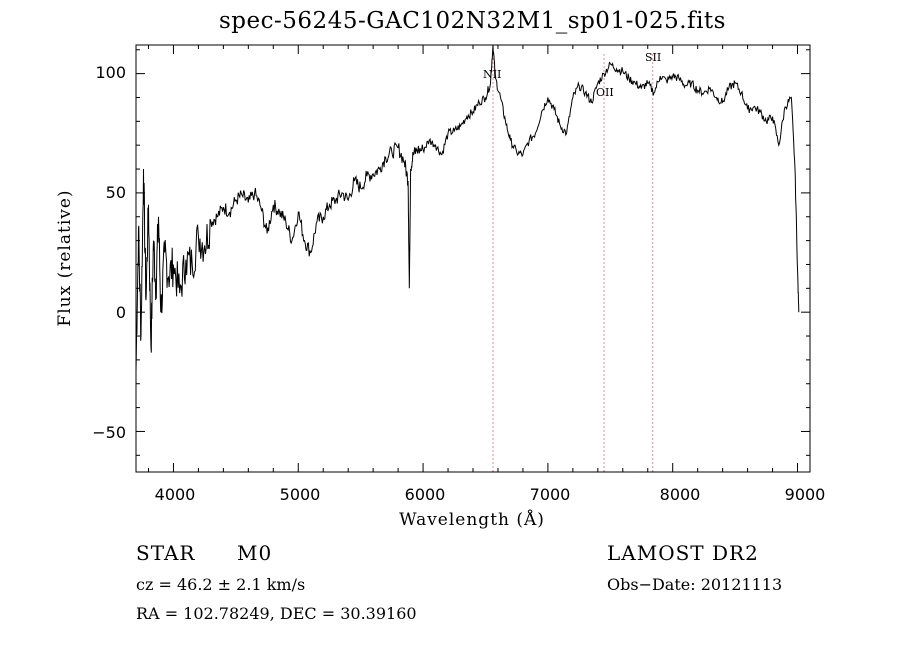 Image resolution: width=900 pixels, height=650 pixels. I want to click on line-label-sii: SII, so click(653, 57).